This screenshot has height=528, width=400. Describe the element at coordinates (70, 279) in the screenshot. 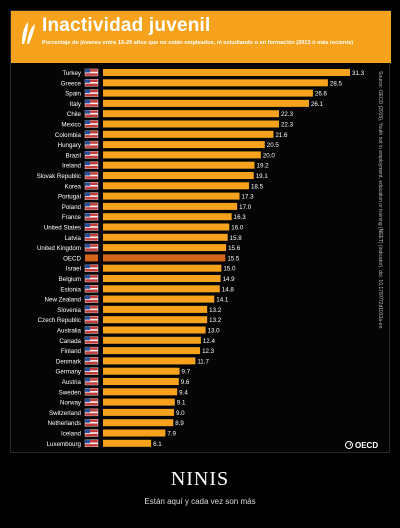

I see `category-label: Belgium` at that location.